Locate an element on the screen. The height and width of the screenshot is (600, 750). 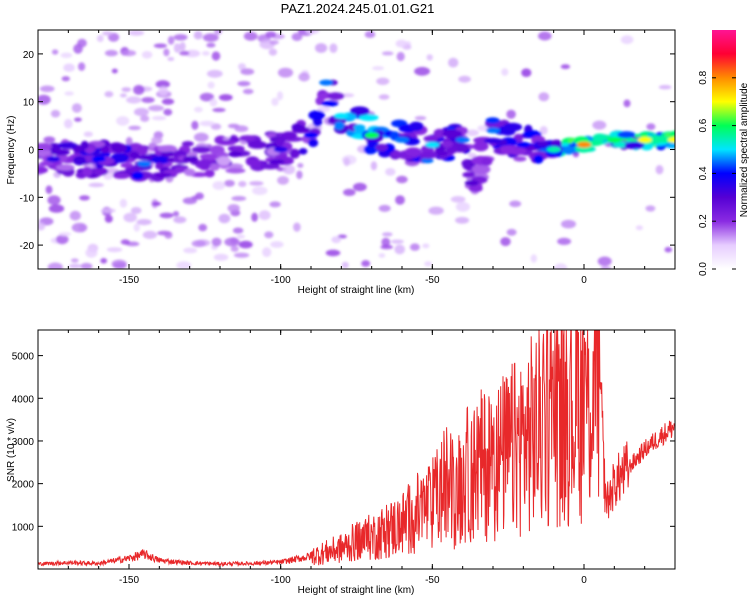
x-tick-label: 0 is located at coordinates (584, 580).